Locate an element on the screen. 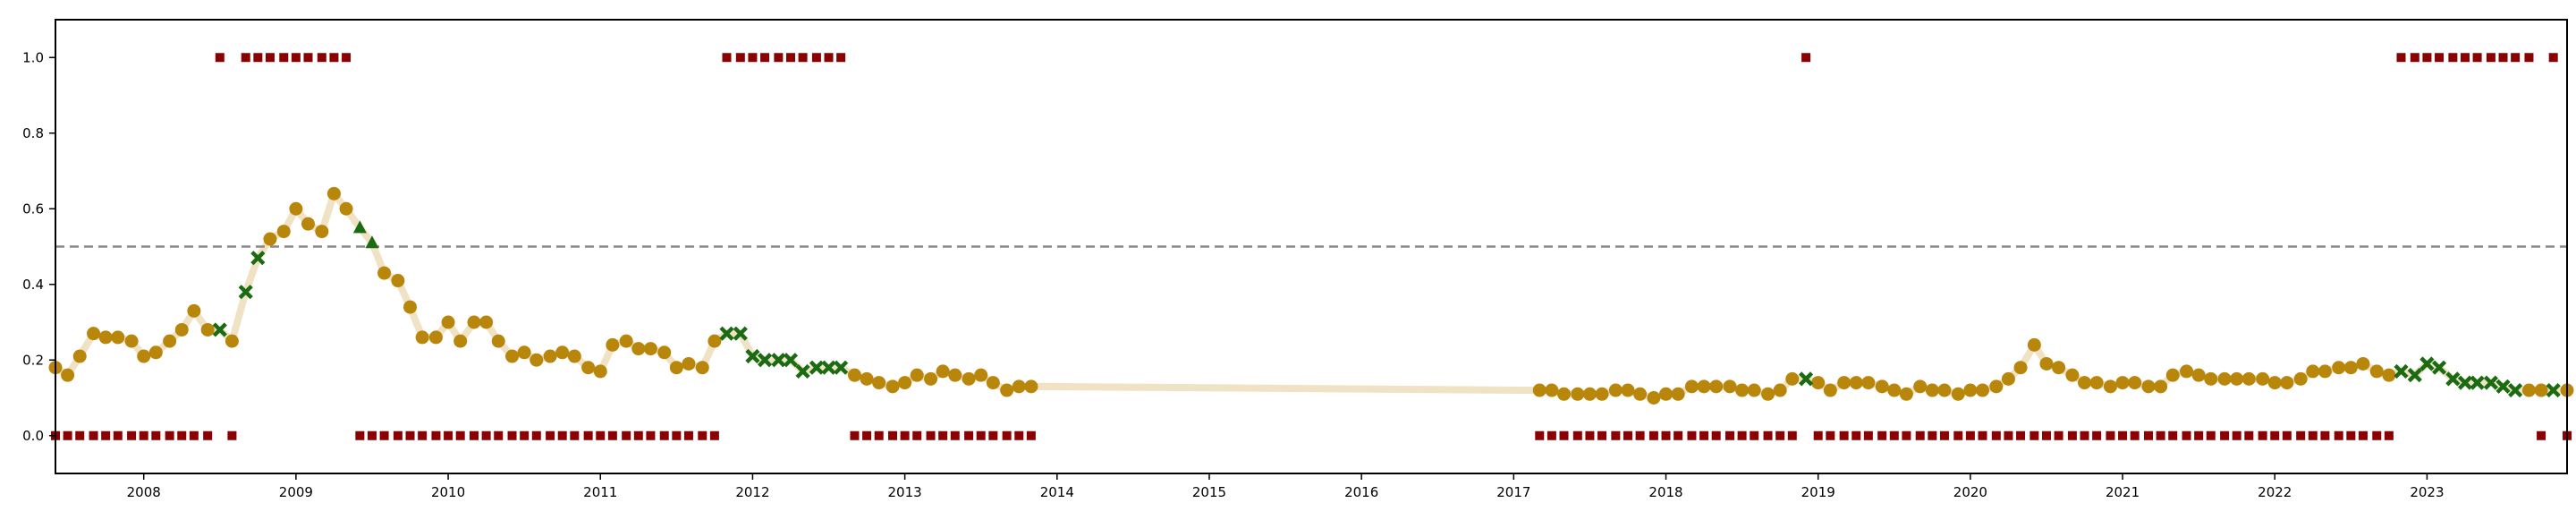 The image size is (2576, 520). triangle-marker is located at coordinates (359, 227).